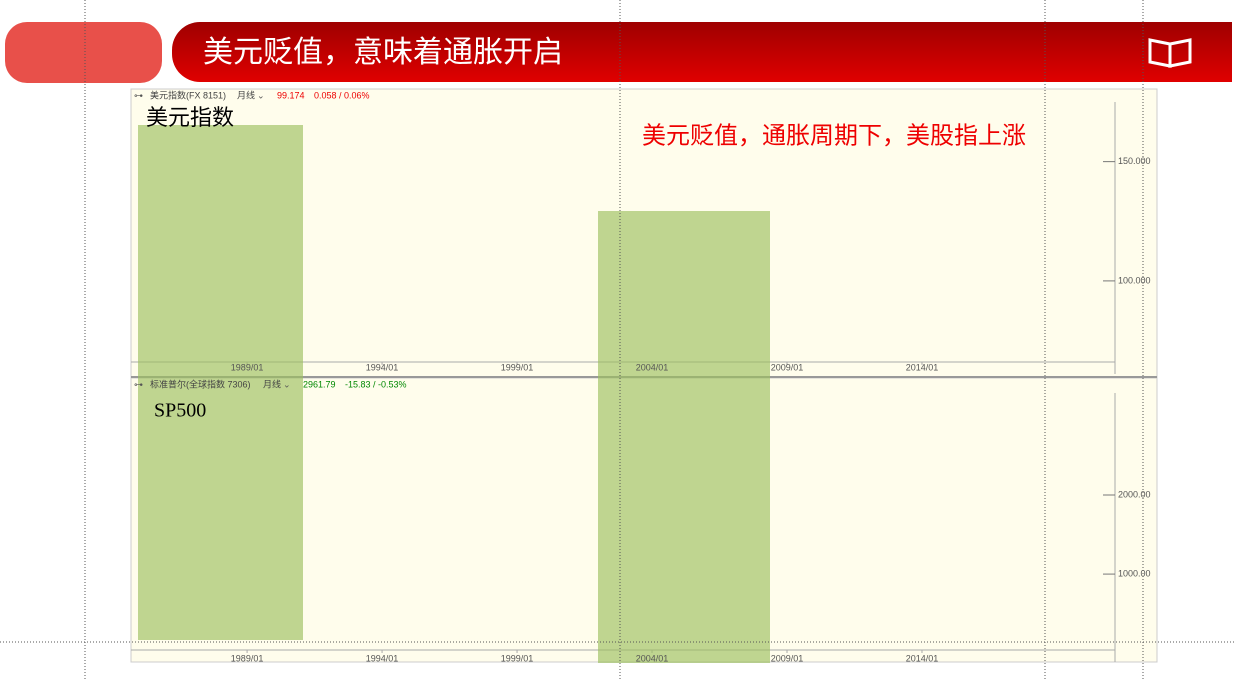 Image resolution: width=1235 pixels, height=681 pixels. What do you see at coordinates (716, 52) in the screenshot?
I see `banner-body` at bounding box center [716, 52].